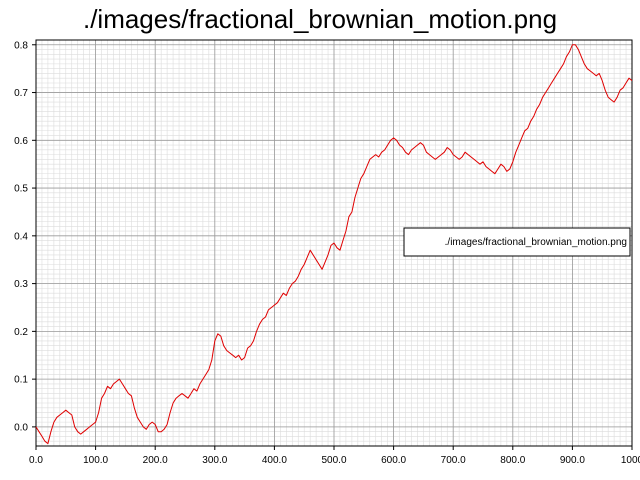 This screenshot has width=640, height=480. I want to click on x-tick-label: 400.0, so click(274, 460).